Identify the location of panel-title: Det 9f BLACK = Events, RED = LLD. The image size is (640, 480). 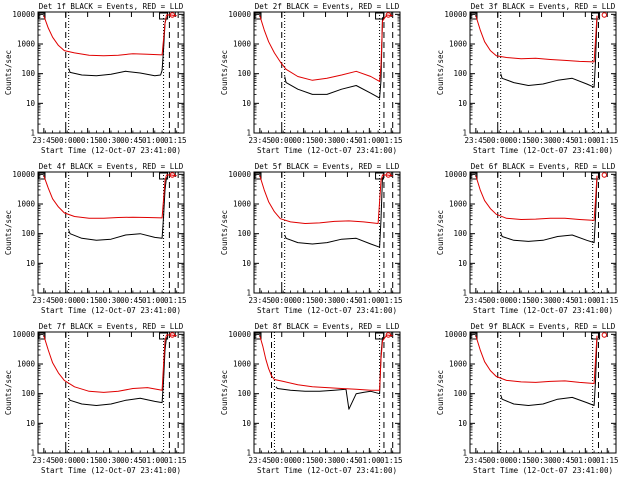
(543, 326).